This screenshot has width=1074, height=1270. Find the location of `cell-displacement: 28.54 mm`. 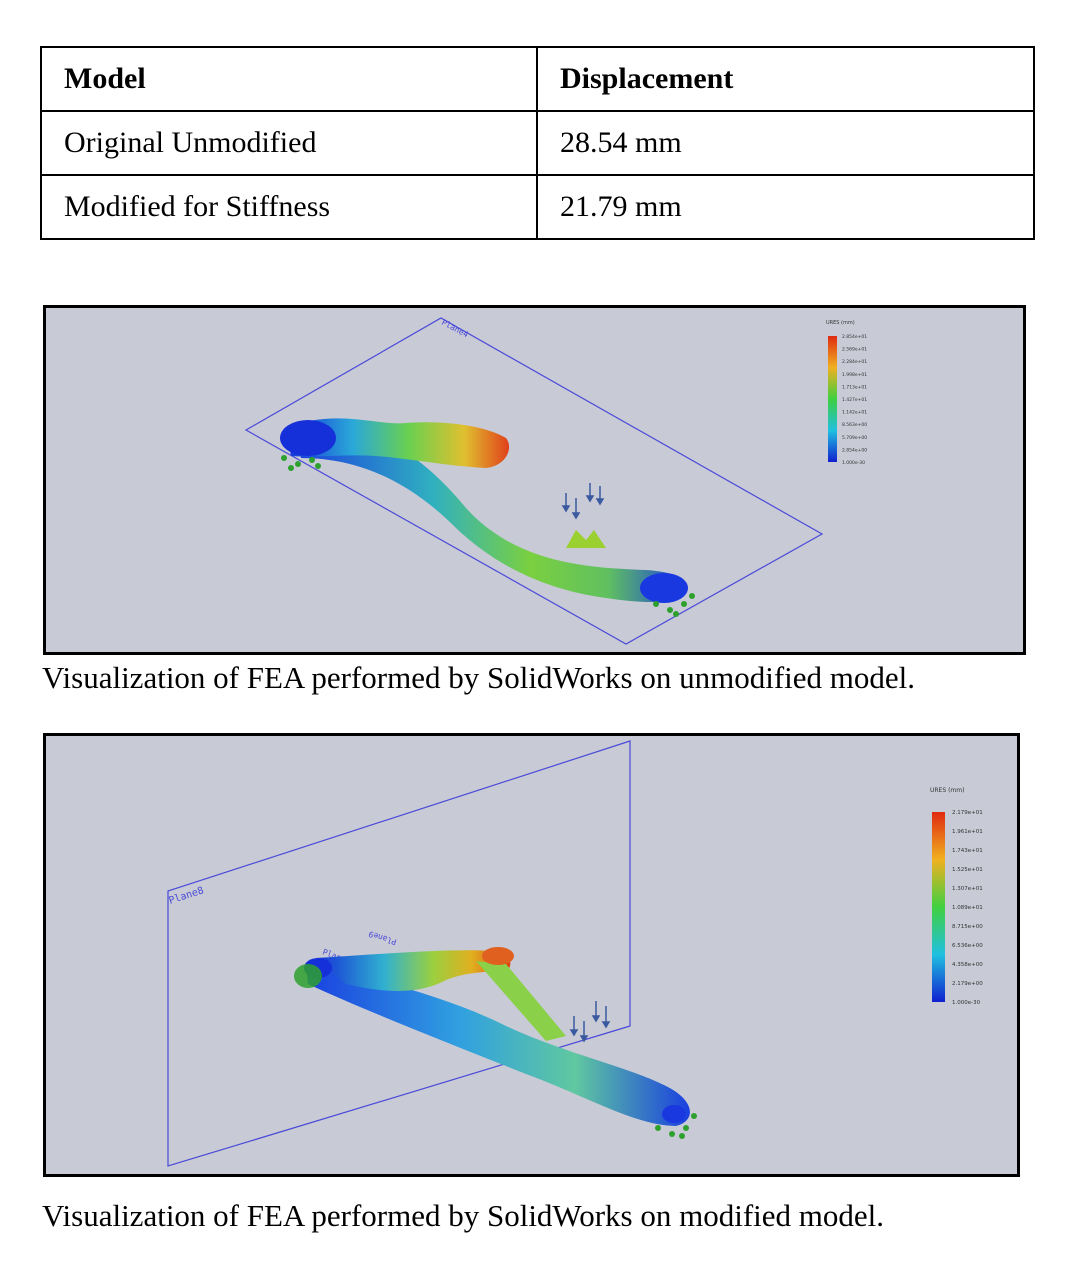

cell-displacement: 28.54 mm is located at coordinates (785, 143).